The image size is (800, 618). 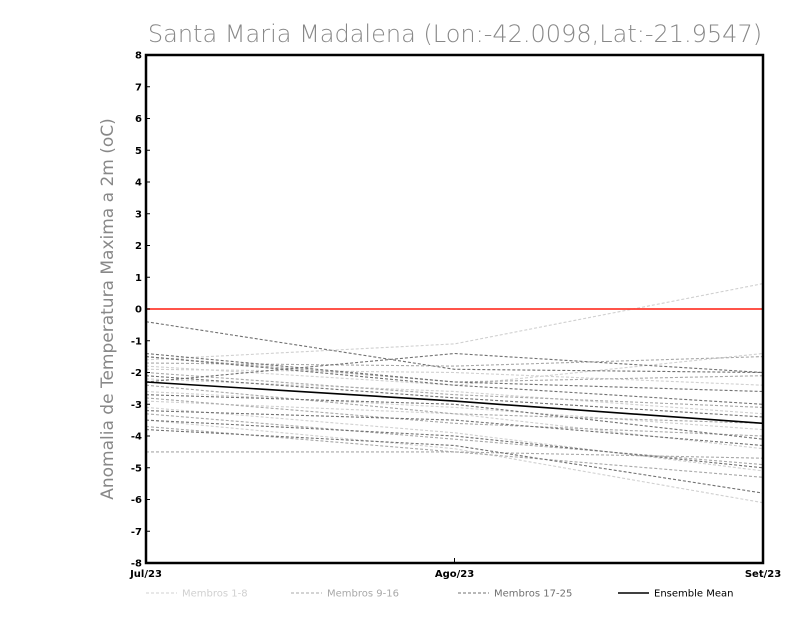 What do you see at coordinates (138, 119) in the screenshot?
I see `y-tick-label: 6` at bounding box center [138, 119].